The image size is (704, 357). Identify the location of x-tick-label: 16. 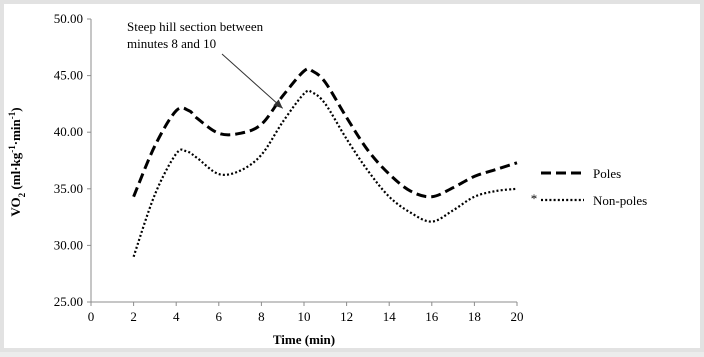
(432, 316).